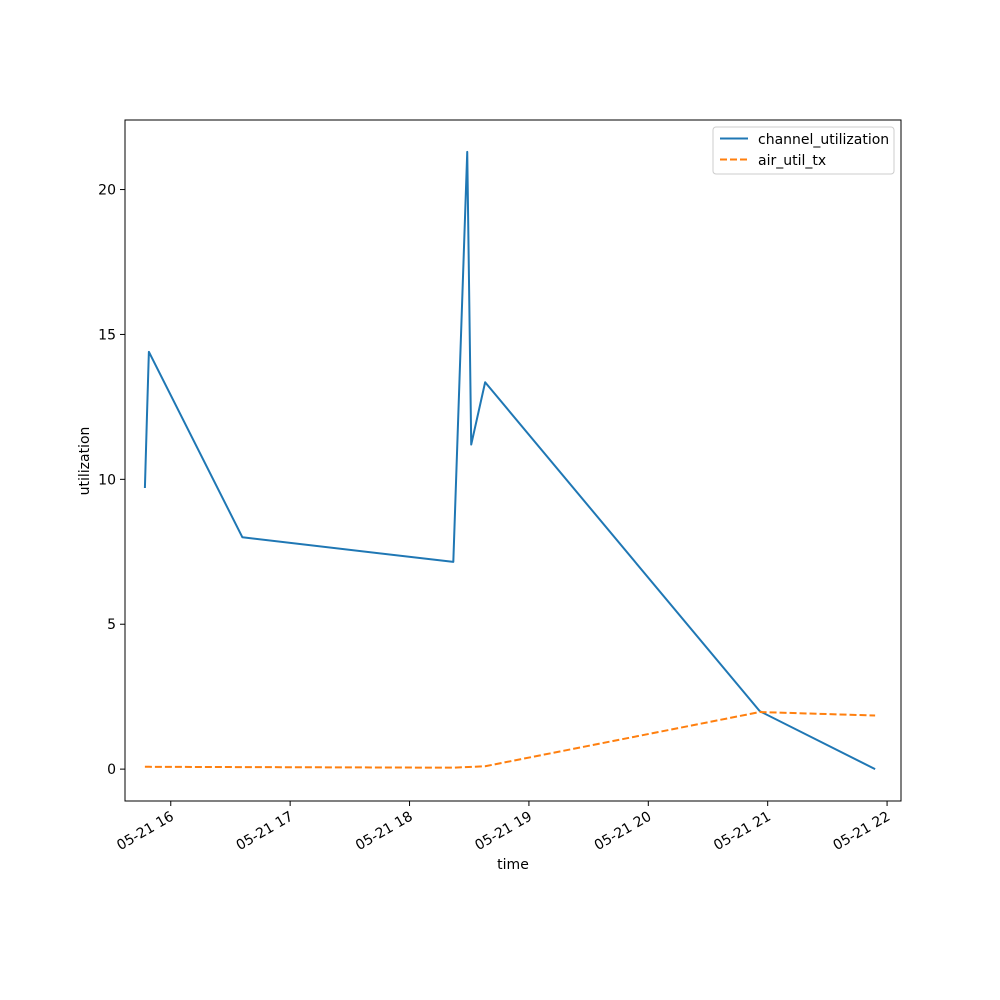 The height and width of the screenshot is (1000, 1000). What do you see at coordinates (107, 191) in the screenshot?
I see `y-tick-label: 20` at bounding box center [107, 191].